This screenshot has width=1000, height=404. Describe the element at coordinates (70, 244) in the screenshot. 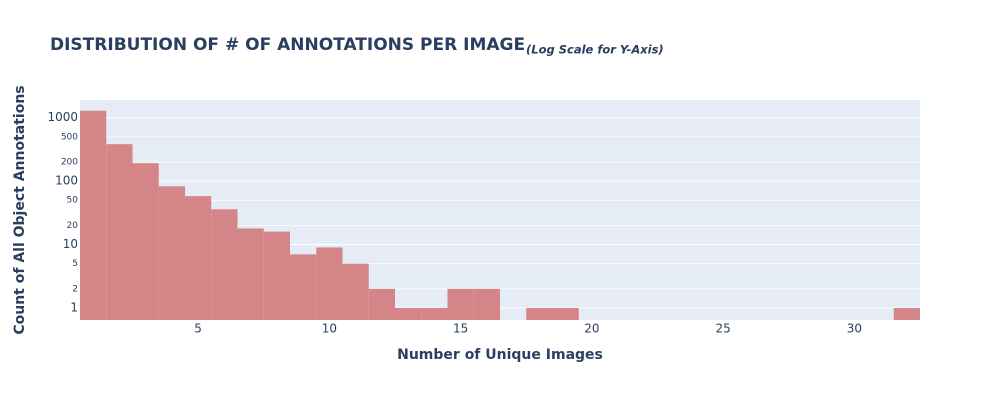

I see `y-tick-label: 10` at that location.